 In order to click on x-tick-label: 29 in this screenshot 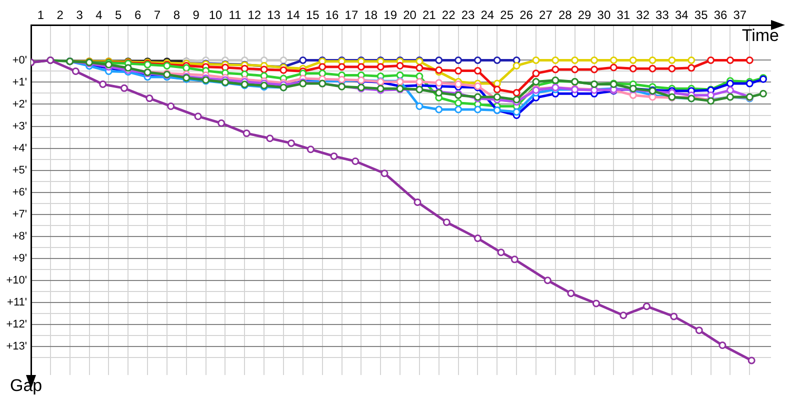, I will do `click(585, 15)`.